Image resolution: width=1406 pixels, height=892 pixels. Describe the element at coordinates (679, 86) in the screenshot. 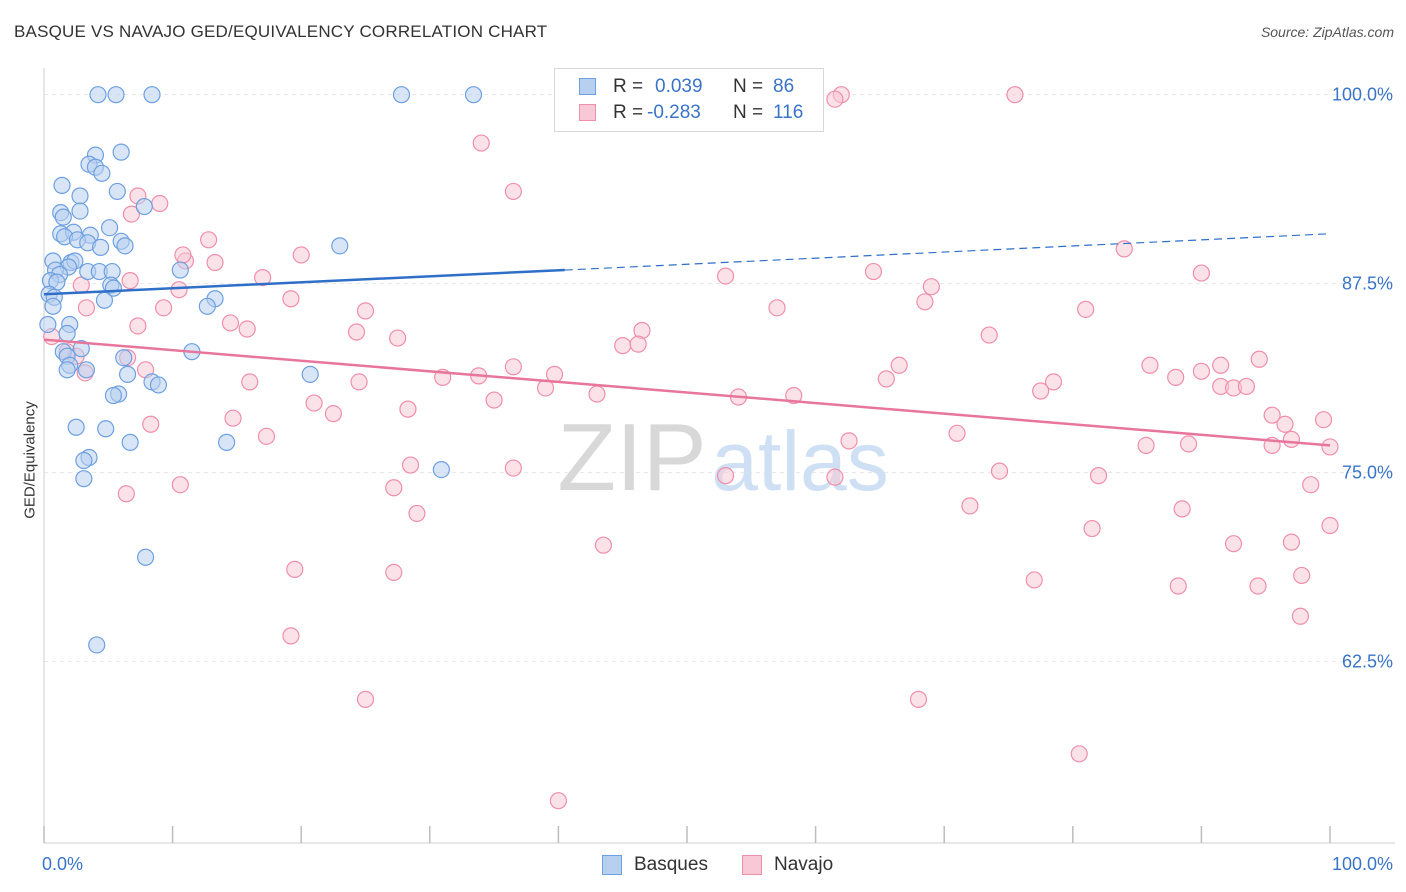

I see `basques-r-value: 0.039` at that location.